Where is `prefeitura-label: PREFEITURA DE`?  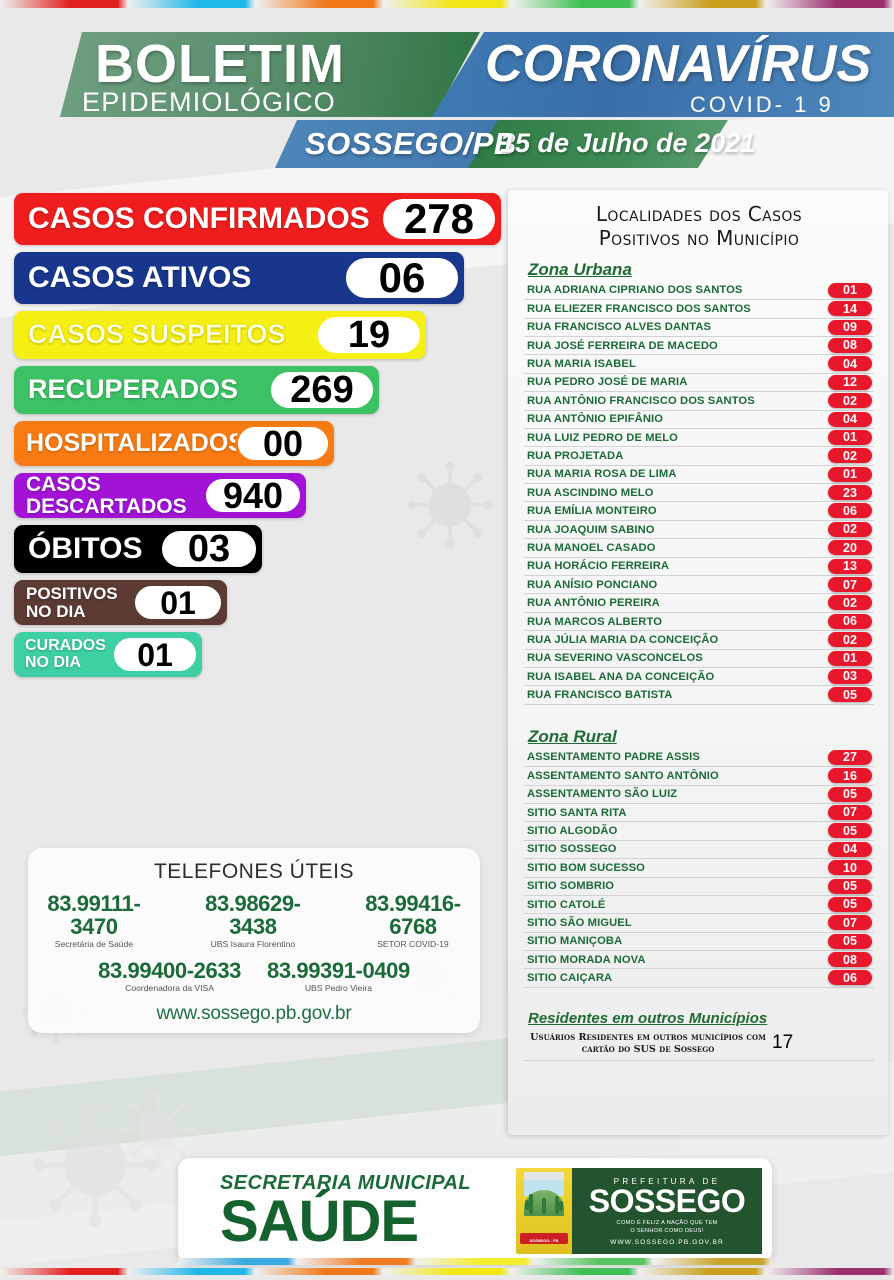 prefeitura-label: PREFEITURA DE is located at coordinates (667, 1181).